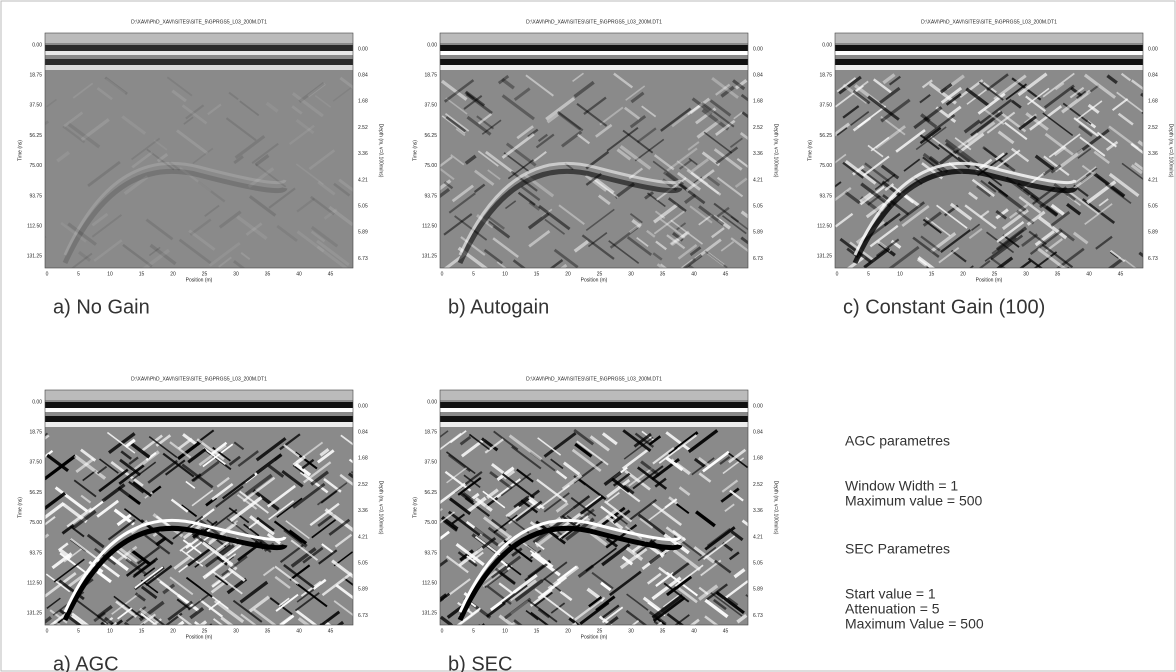 This screenshot has height=672, width=1176. I want to click on position-tick-label: 0, so click(837, 274).